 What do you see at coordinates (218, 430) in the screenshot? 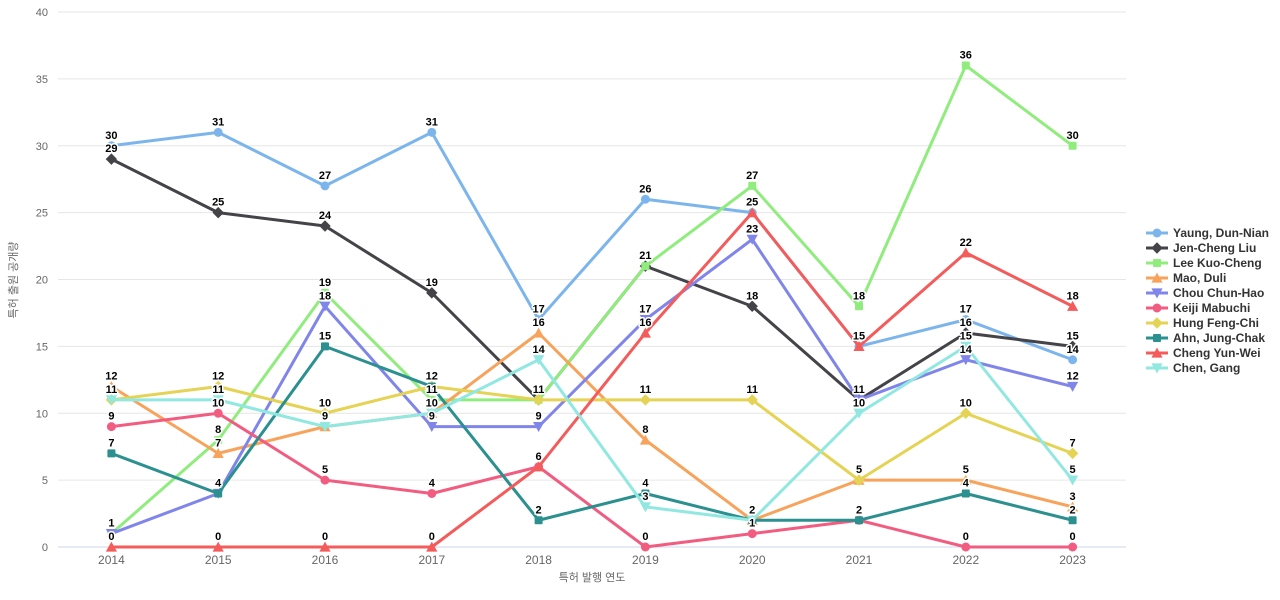
I see `data-point-label: 8` at bounding box center [218, 430].